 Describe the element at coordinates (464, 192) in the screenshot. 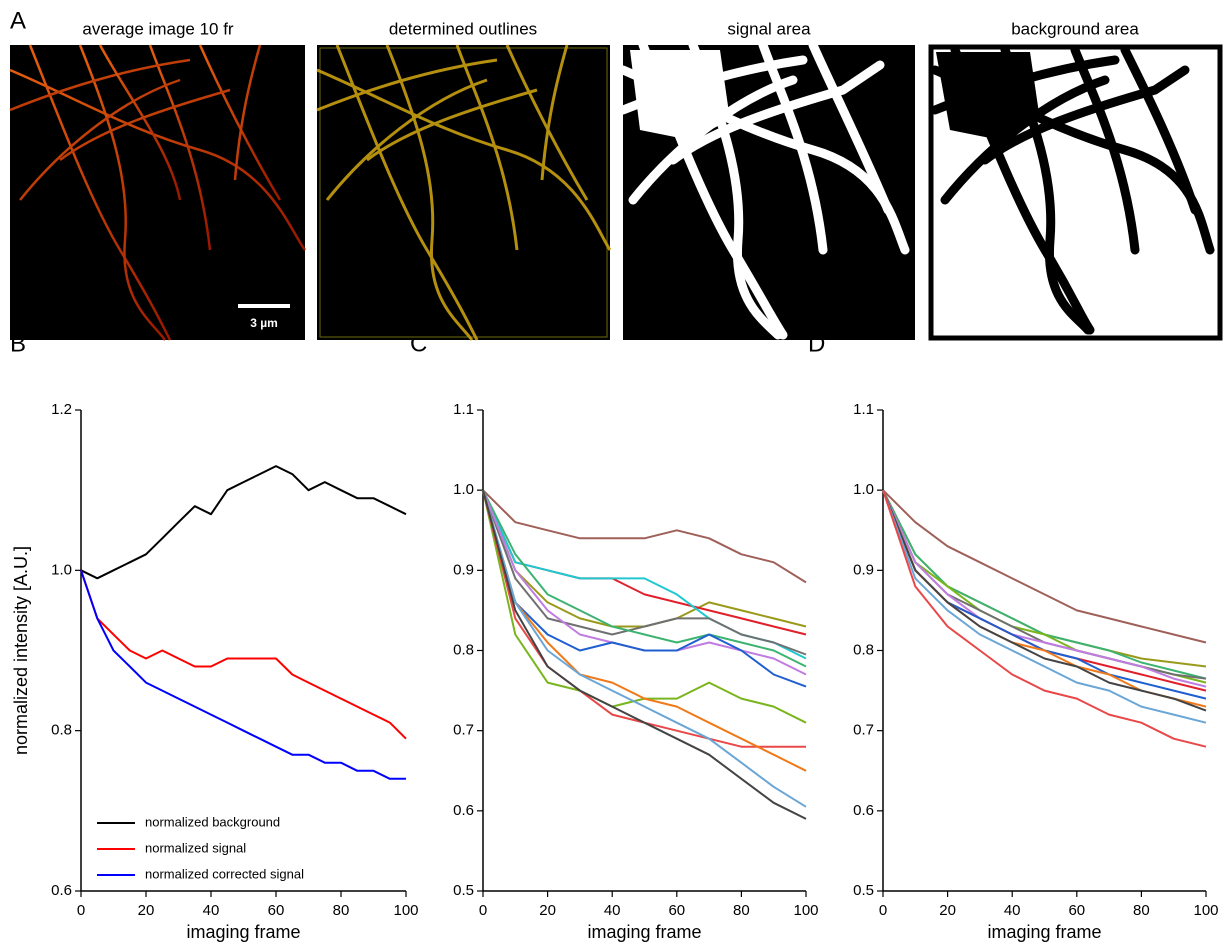

I see `micrograph-outlines` at that location.